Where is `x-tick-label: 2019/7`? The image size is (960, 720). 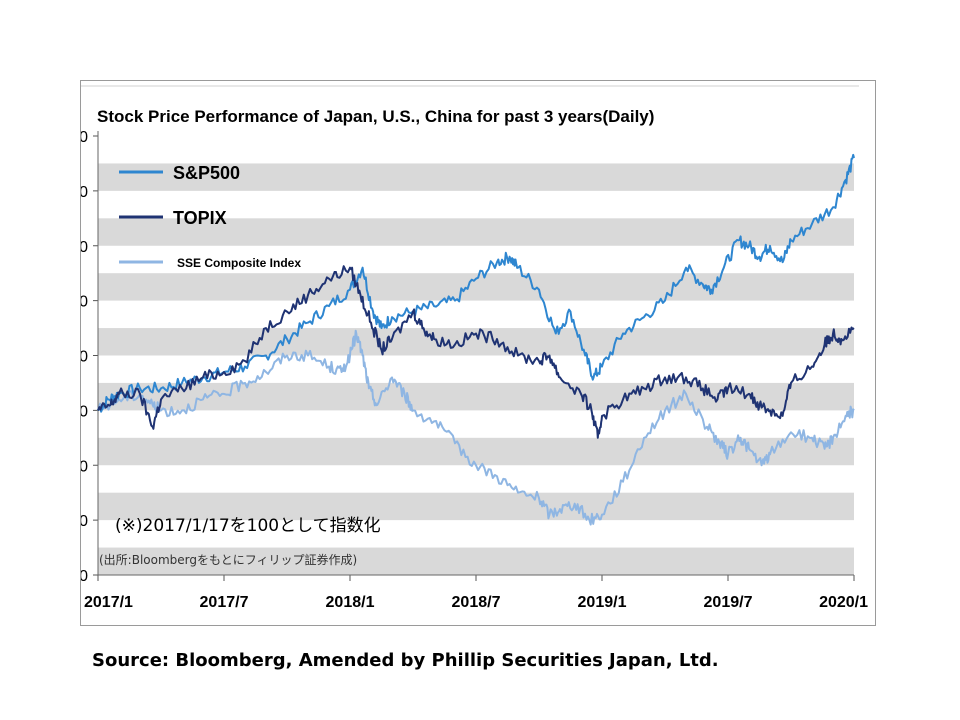 x-tick-label: 2019/7 is located at coordinates (728, 602).